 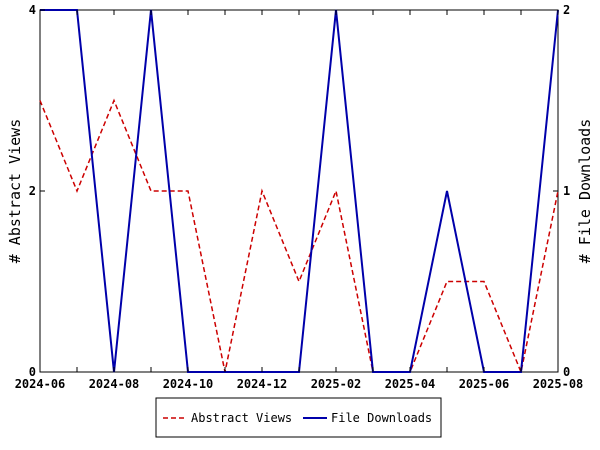 What do you see at coordinates (114, 384) in the screenshot?
I see `x-tick-label: 2024-08` at bounding box center [114, 384].